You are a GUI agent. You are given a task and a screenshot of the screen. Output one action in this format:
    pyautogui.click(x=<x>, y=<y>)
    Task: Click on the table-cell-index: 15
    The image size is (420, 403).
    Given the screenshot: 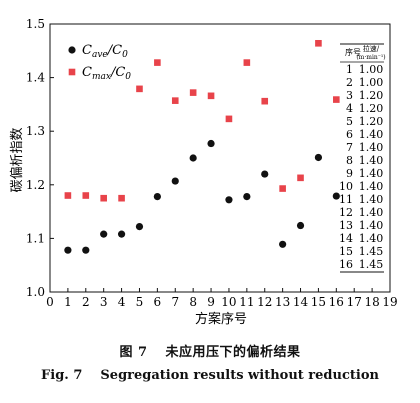 What is the action you would take?
    pyautogui.click(x=346, y=251)
    